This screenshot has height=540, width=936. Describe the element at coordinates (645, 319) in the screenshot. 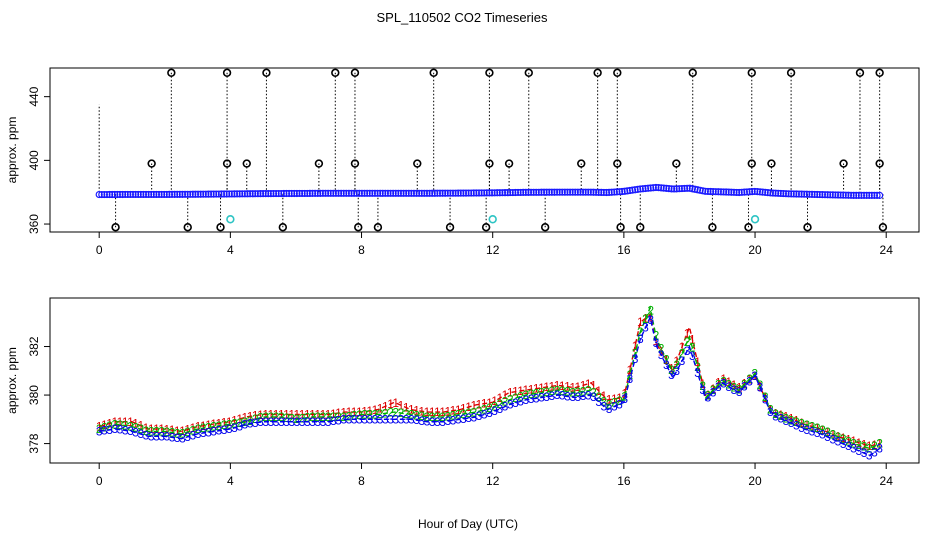

I see `series-2-marker-105: 2` at that location.